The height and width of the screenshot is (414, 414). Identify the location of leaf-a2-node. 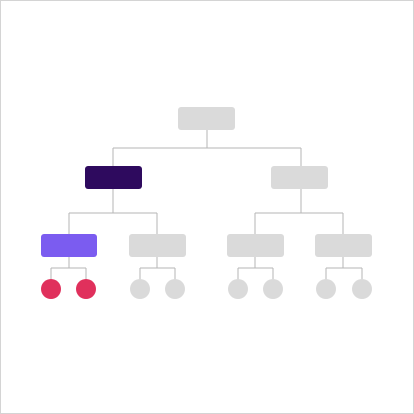
(86, 289).